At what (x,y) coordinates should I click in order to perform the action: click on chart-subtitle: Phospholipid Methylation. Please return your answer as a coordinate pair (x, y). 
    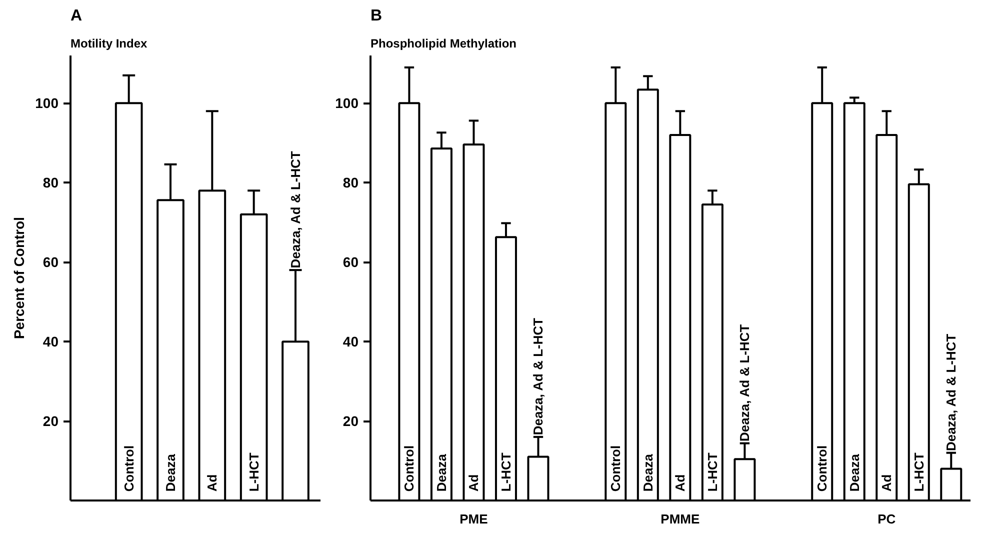
    Looking at the image, I should click on (443, 43).